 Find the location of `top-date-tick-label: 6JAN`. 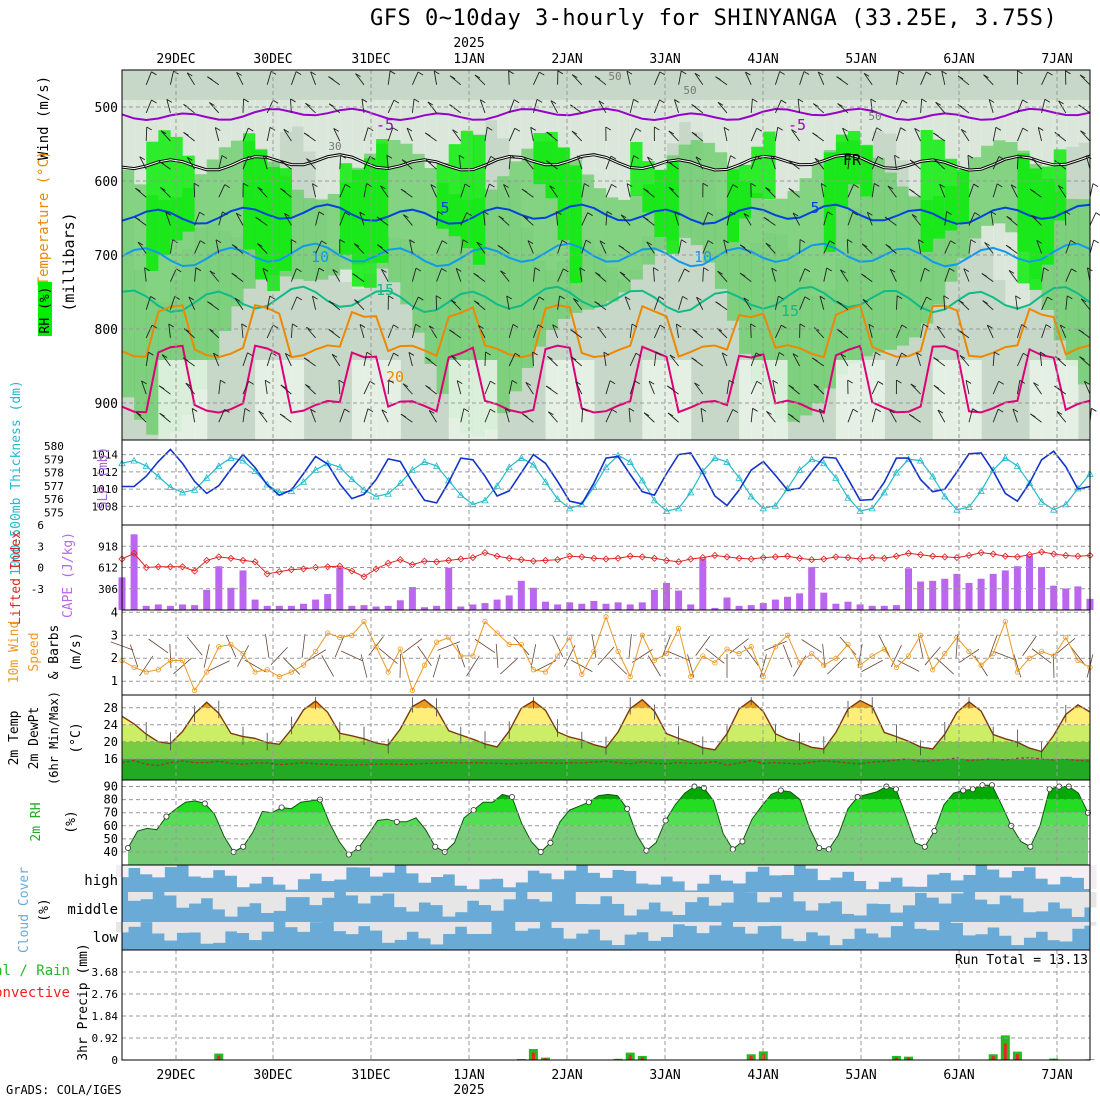

top-date-tick-label: 6JAN is located at coordinates (958, 59).